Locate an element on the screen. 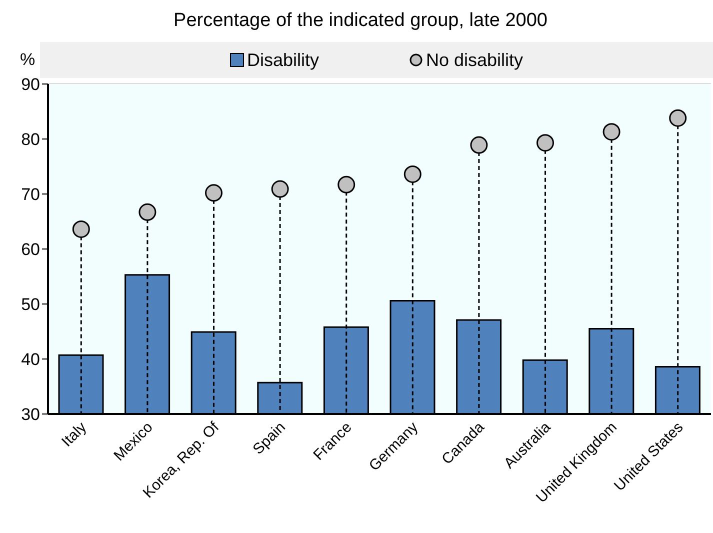  y-tick-label: 40 is located at coordinates (30, 360).